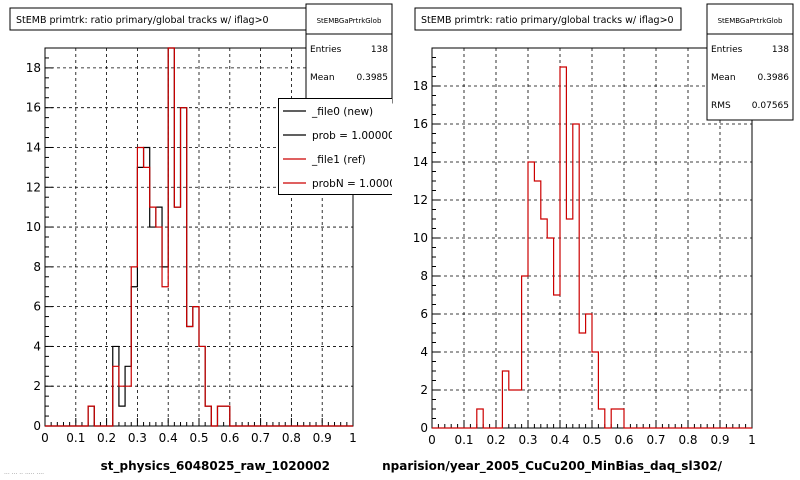  What do you see at coordinates (360, 184) in the screenshot?
I see `legend-label: probN = 1.000000` at bounding box center [360, 184].